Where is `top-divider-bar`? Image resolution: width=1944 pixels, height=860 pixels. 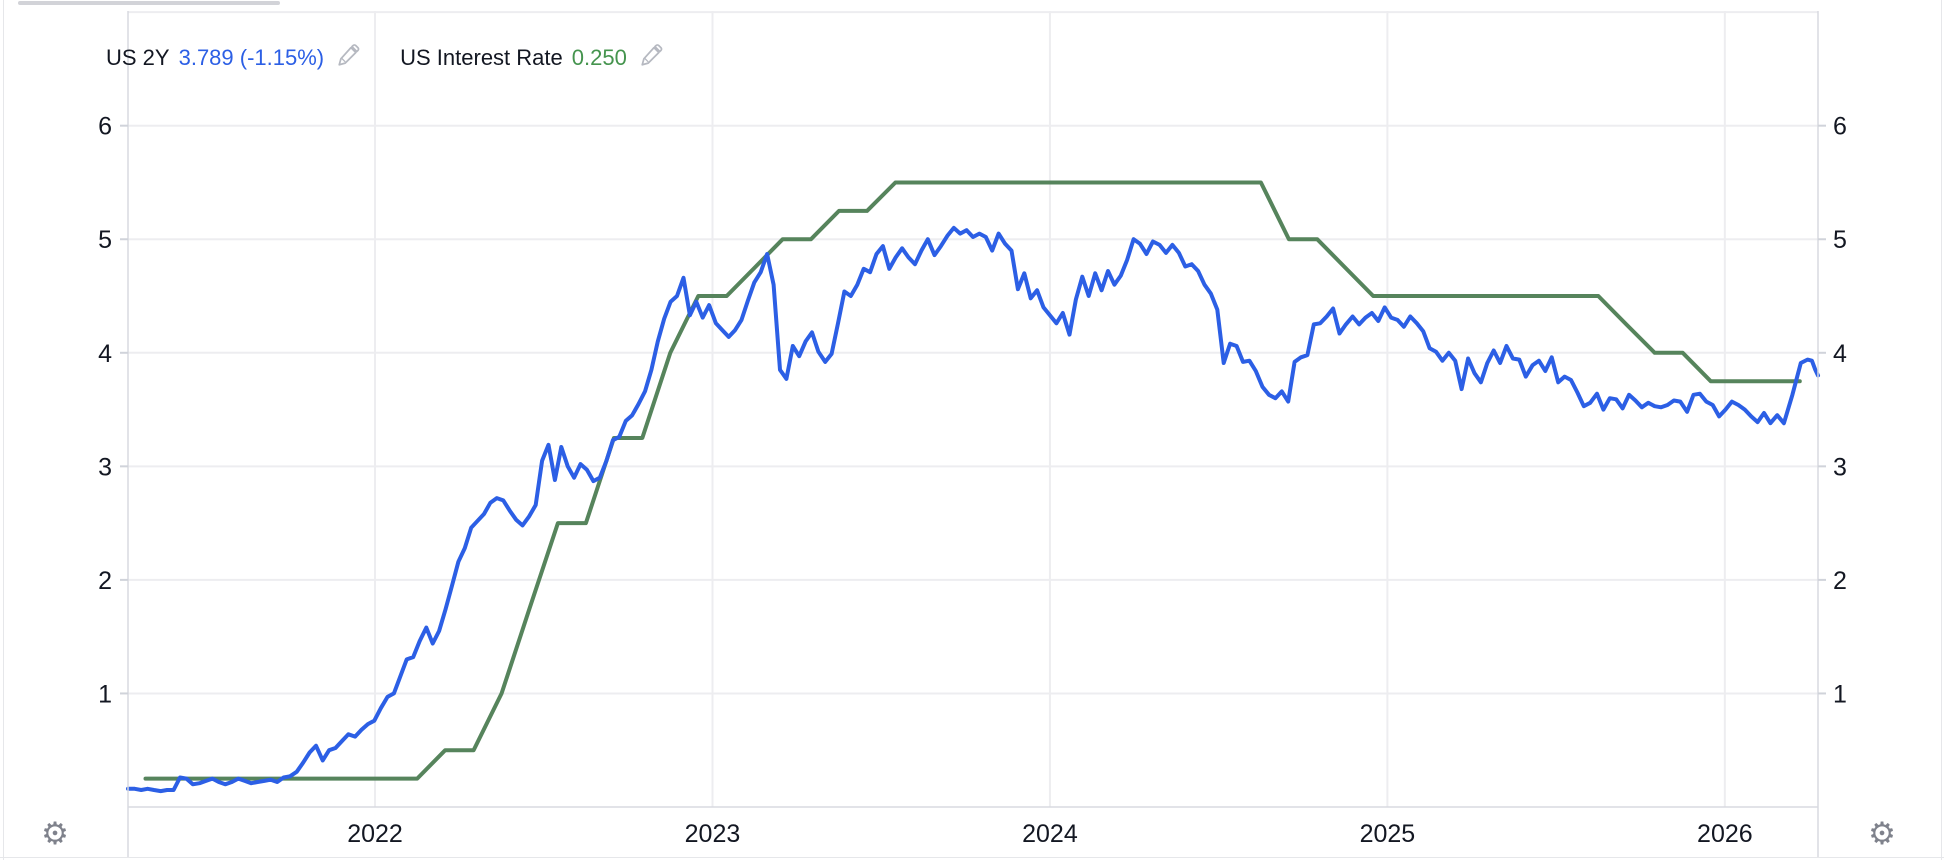 top-divider-bar is located at coordinates (149, 3).